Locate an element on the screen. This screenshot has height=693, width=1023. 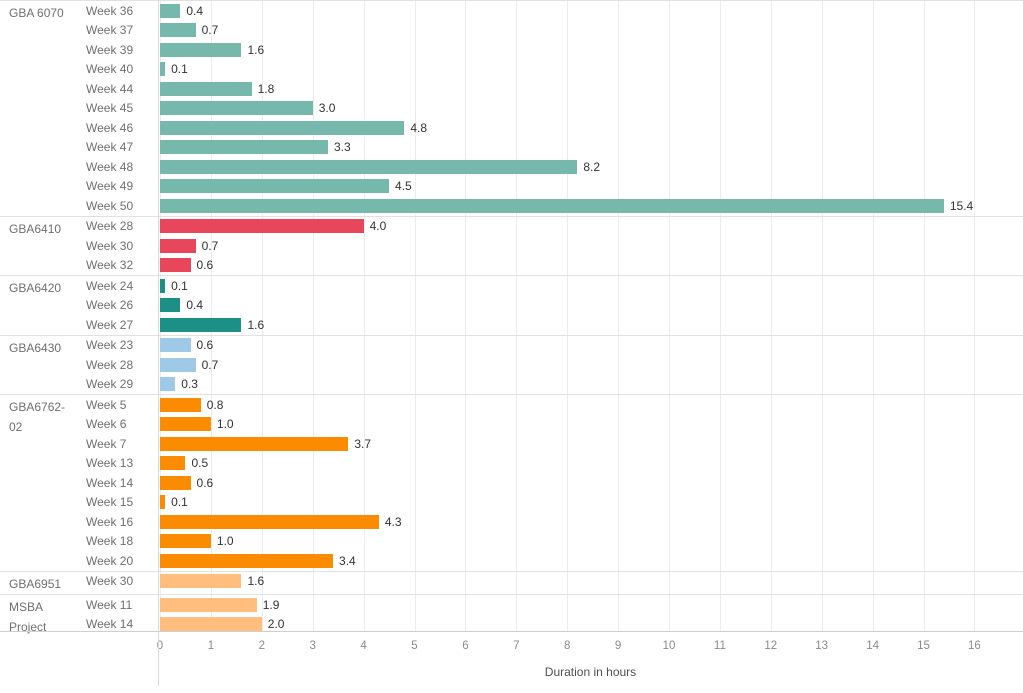
course-label: GBA6420 is located at coordinates (35, 288).